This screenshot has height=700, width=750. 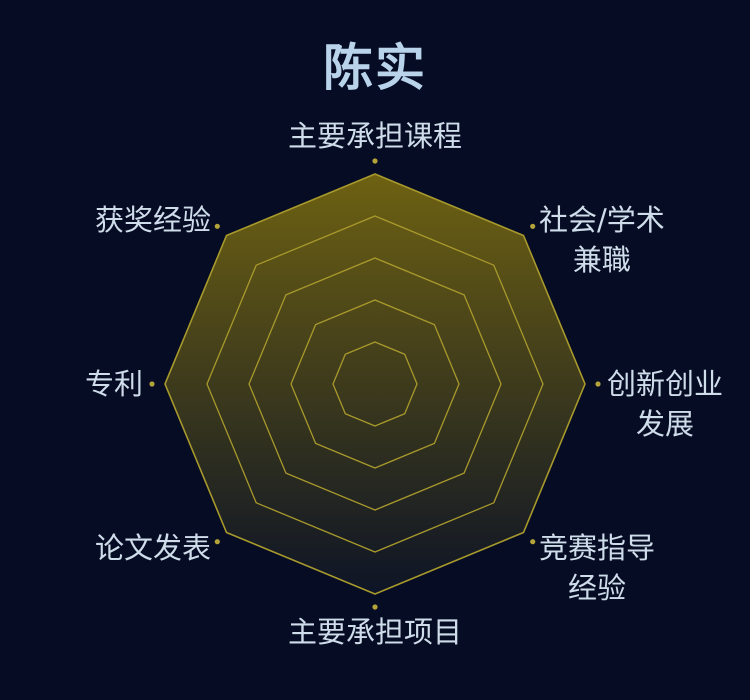 I want to click on axis-label-line: 论文发表, so click(x=153, y=548).